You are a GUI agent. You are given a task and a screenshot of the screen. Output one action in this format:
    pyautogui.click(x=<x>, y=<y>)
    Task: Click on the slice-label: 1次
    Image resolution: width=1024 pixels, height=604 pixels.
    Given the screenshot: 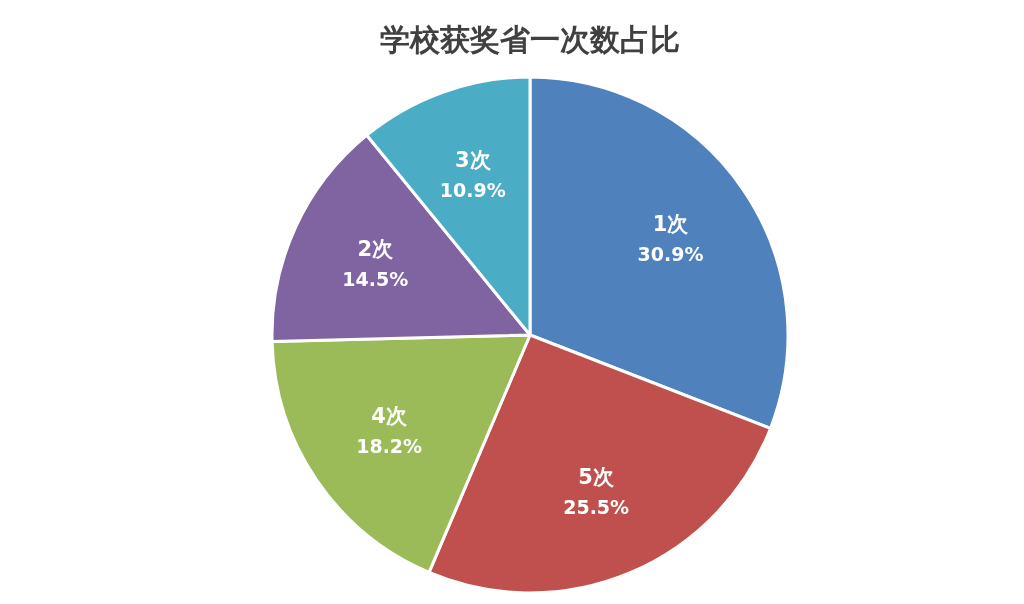 What is the action you would take?
    pyautogui.click(x=671, y=223)
    